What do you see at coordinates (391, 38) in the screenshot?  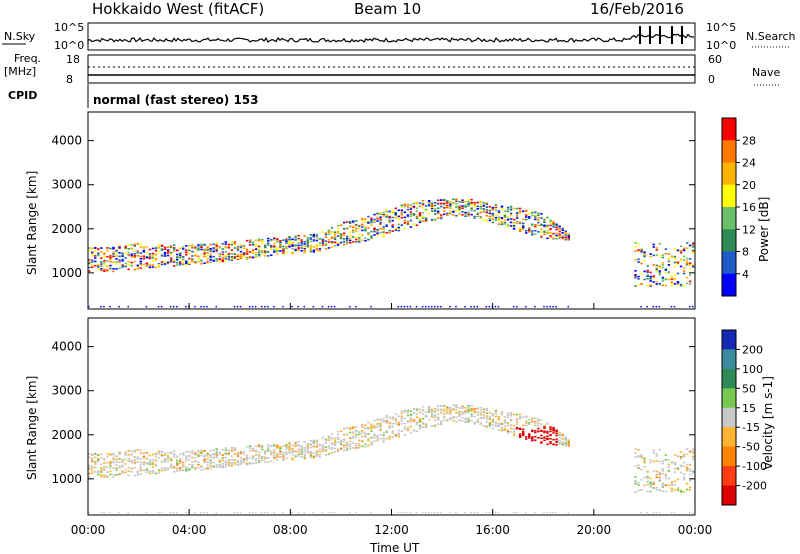 I see `noise-sky-line` at bounding box center [391, 38].